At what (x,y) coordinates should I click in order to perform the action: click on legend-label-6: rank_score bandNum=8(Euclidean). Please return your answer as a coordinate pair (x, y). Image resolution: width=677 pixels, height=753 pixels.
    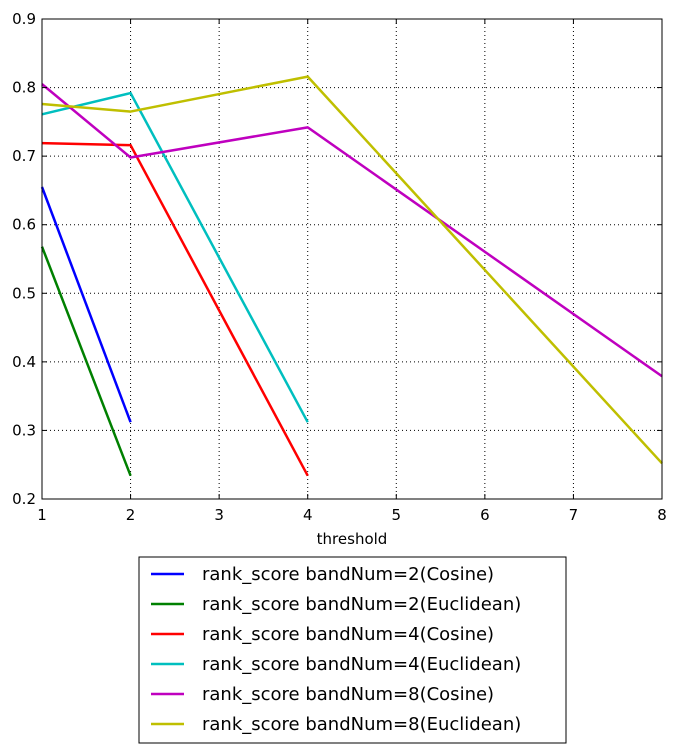
    Looking at the image, I should click on (361, 724).